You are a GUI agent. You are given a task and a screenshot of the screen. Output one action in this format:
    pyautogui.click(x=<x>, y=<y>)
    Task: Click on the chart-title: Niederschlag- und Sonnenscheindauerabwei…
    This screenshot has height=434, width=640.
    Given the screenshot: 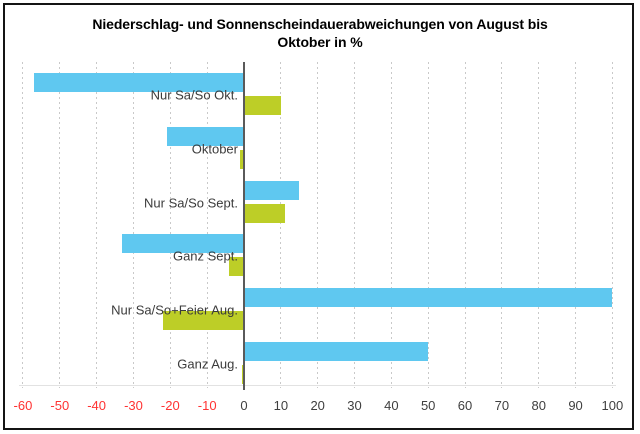 What is the action you would take?
    pyautogui.click(x=320, y=33)
    